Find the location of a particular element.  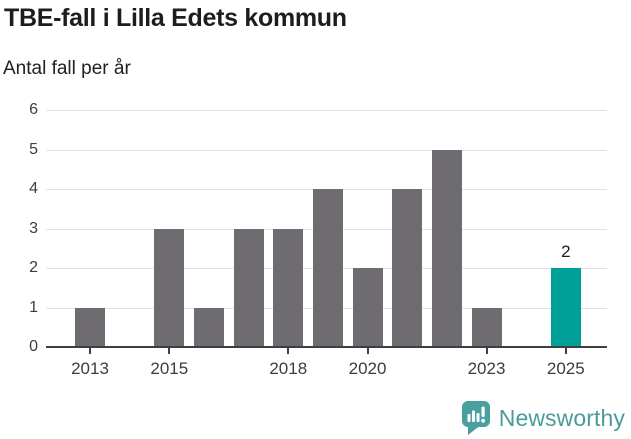

bar-2020 is located at coordinates (367, 307).